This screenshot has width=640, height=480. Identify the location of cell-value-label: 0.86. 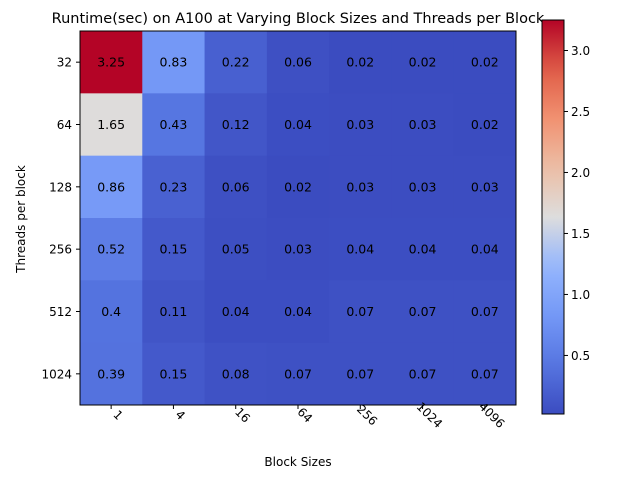
(111, 186).